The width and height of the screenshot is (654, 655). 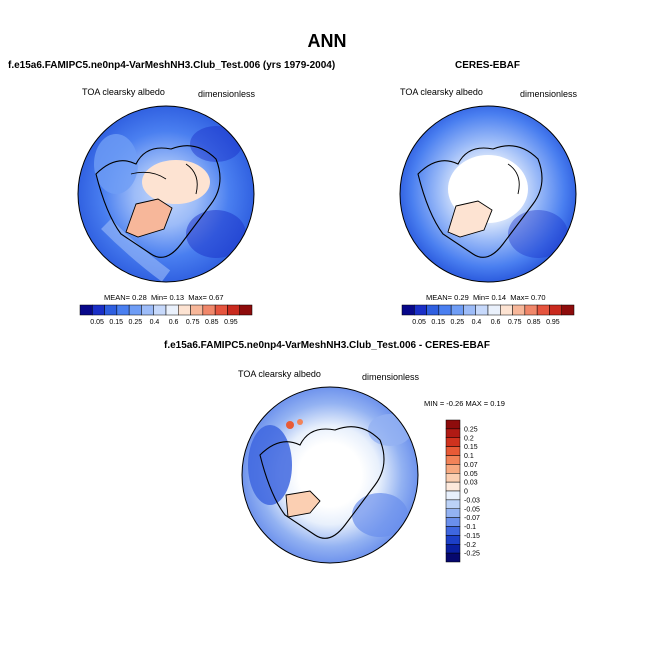 I want to click on colorbar-model-tick-label: 0.05, so click(x=97, y=322).